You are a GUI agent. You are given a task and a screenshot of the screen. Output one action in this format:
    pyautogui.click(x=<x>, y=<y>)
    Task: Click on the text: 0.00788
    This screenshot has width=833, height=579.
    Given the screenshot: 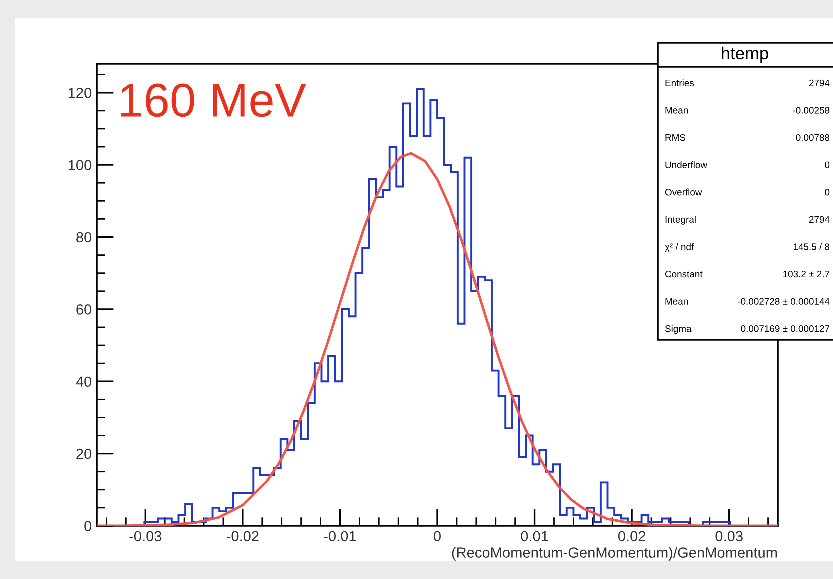 What is the action you would take?
    pyautogui.click(x=813, y=138)
    